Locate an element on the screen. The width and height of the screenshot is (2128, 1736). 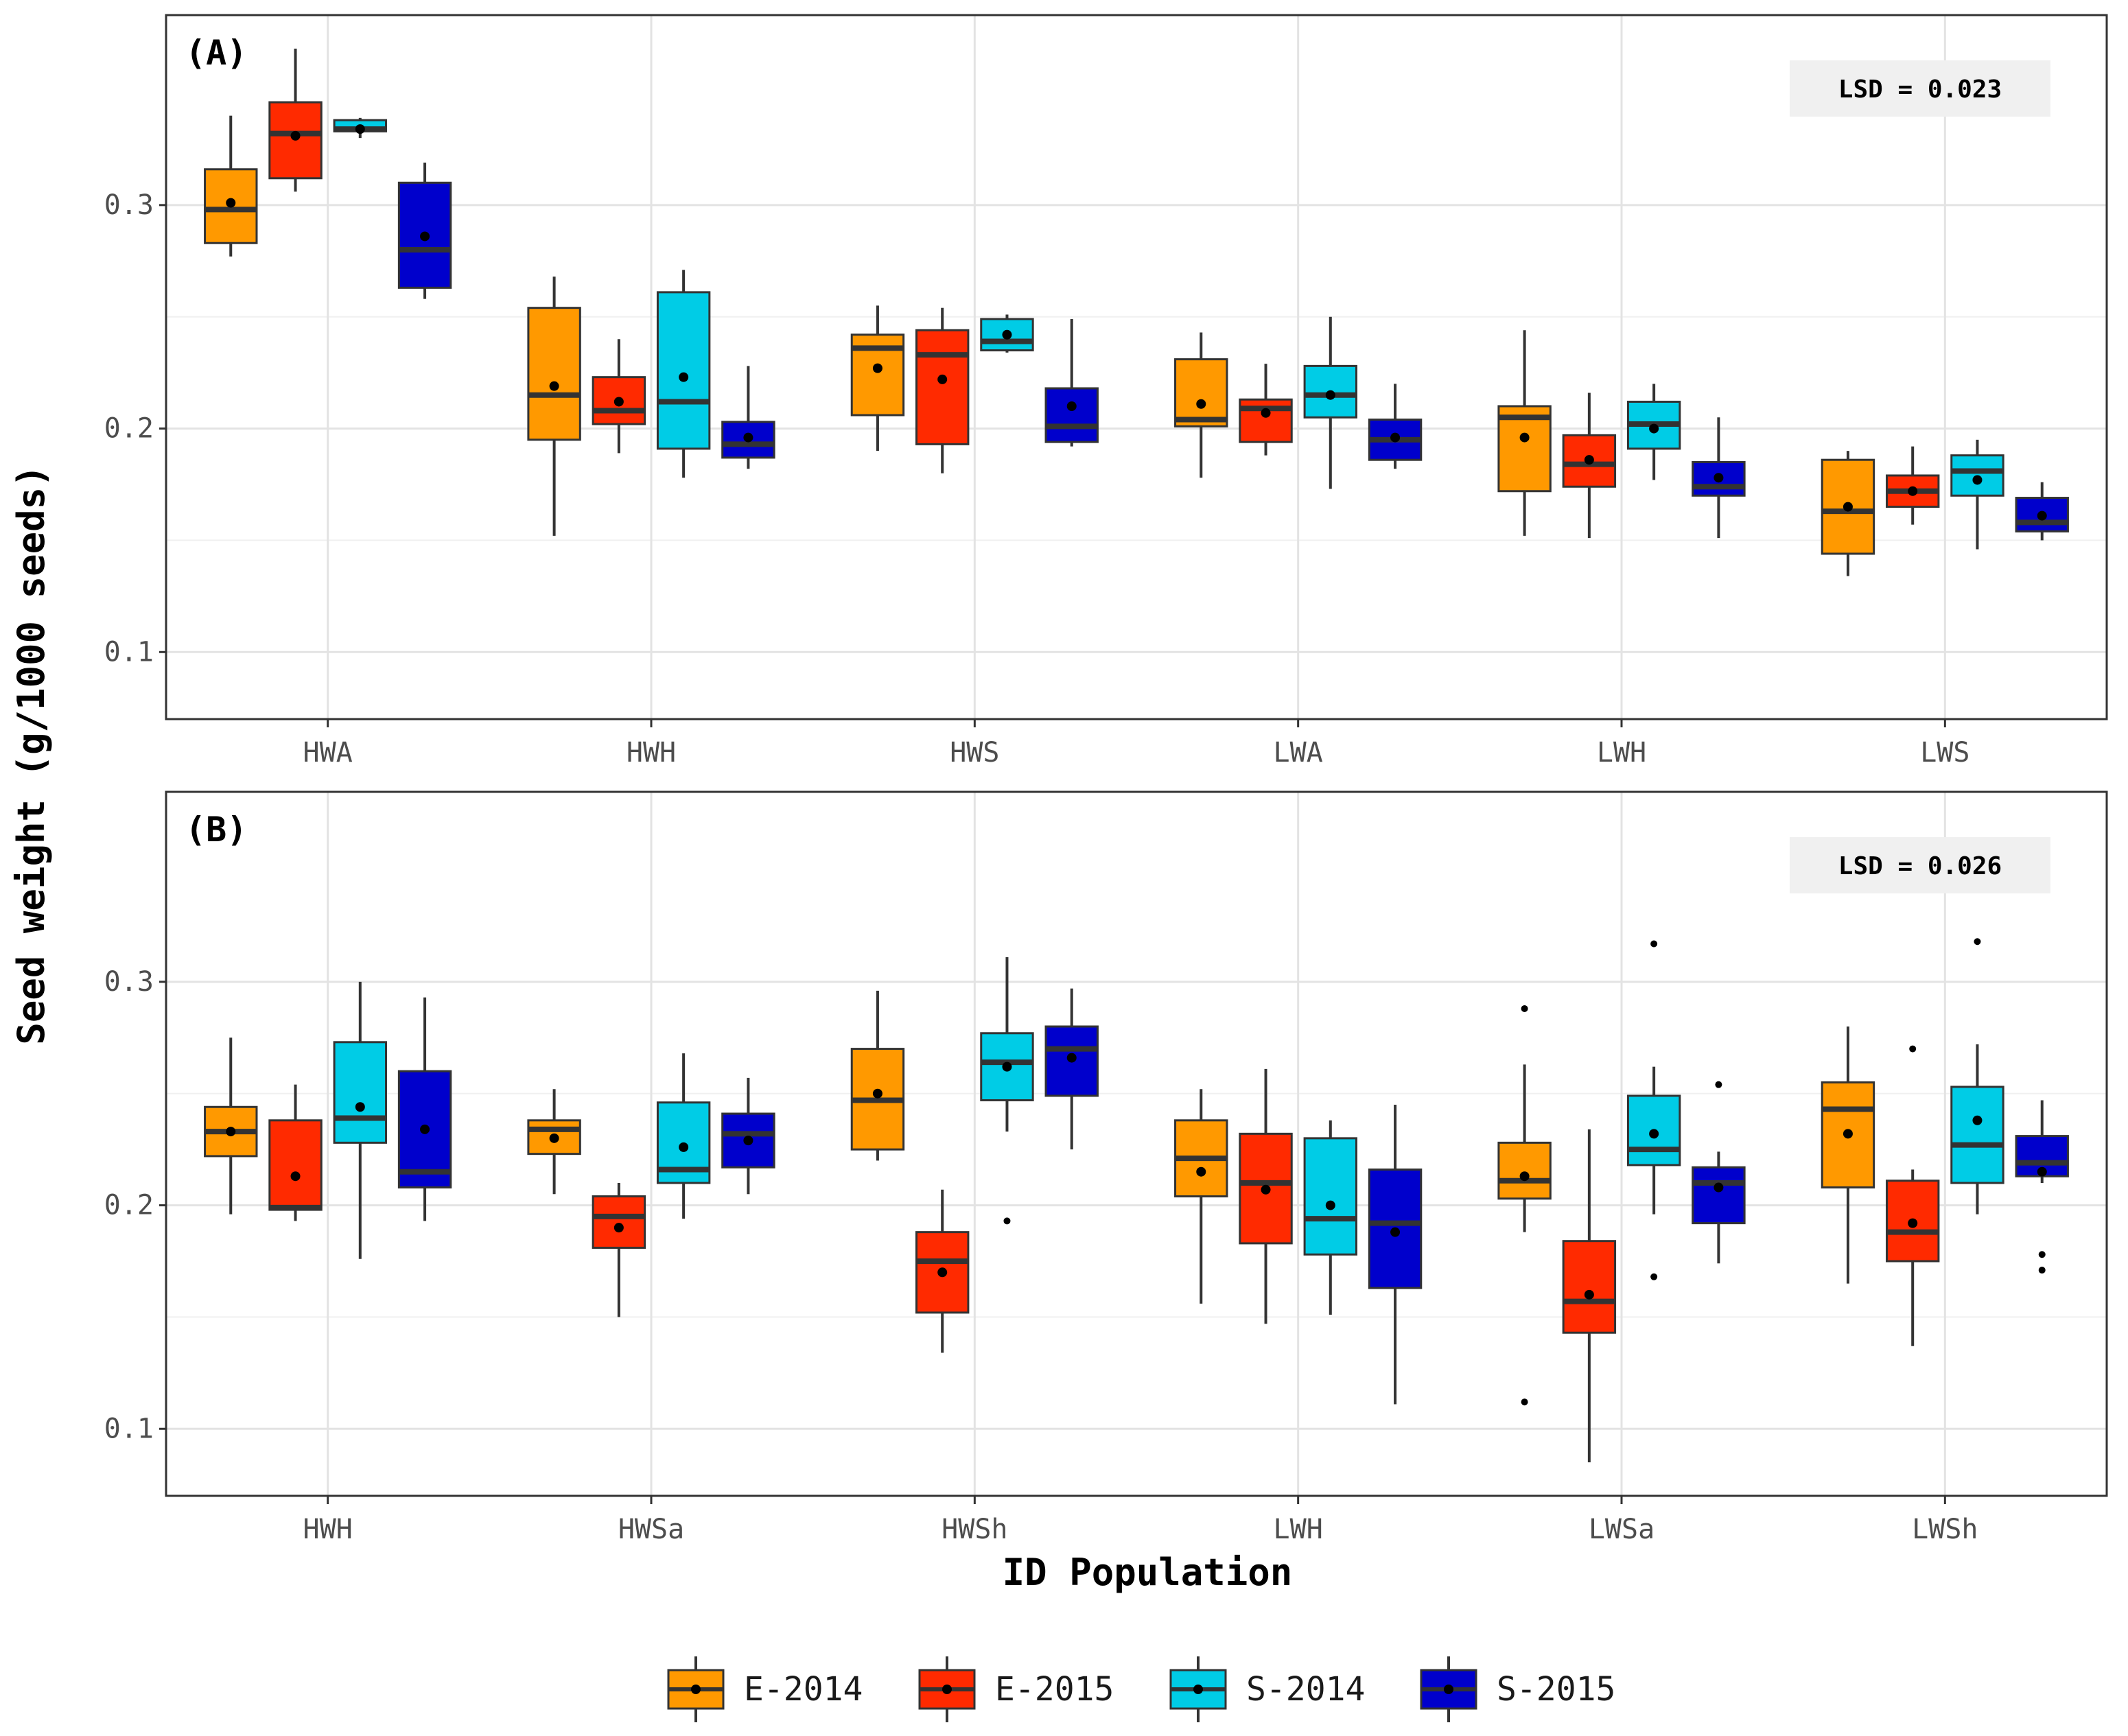
box-s-2014-hwsa is located at coordinates (683, 1136).